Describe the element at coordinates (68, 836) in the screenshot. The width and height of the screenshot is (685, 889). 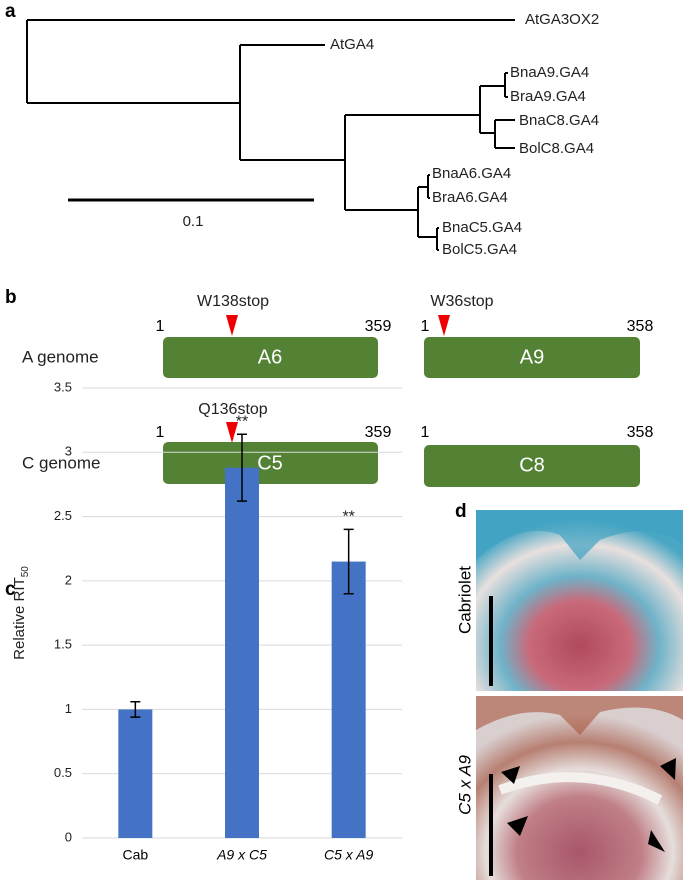
I see `y-tick-label: 0` at that location.